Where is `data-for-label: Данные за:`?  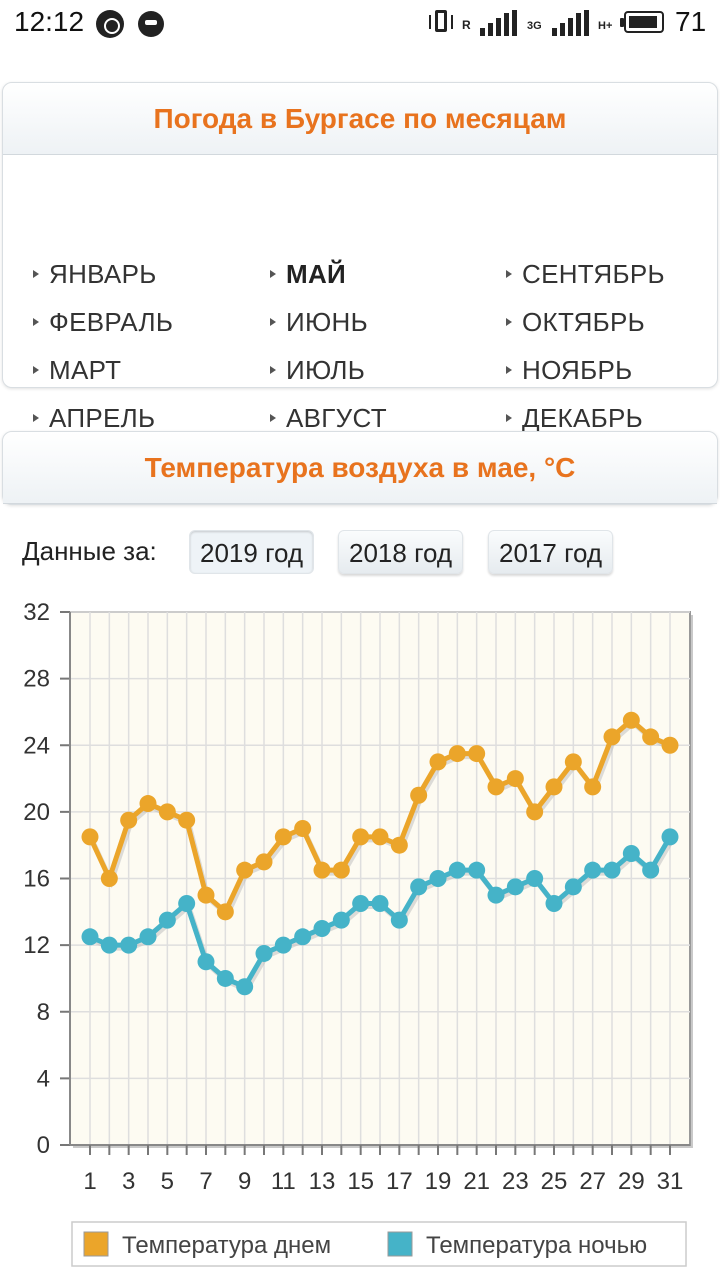 data-for-label: Данные за: is located at coordinates (89, 551).